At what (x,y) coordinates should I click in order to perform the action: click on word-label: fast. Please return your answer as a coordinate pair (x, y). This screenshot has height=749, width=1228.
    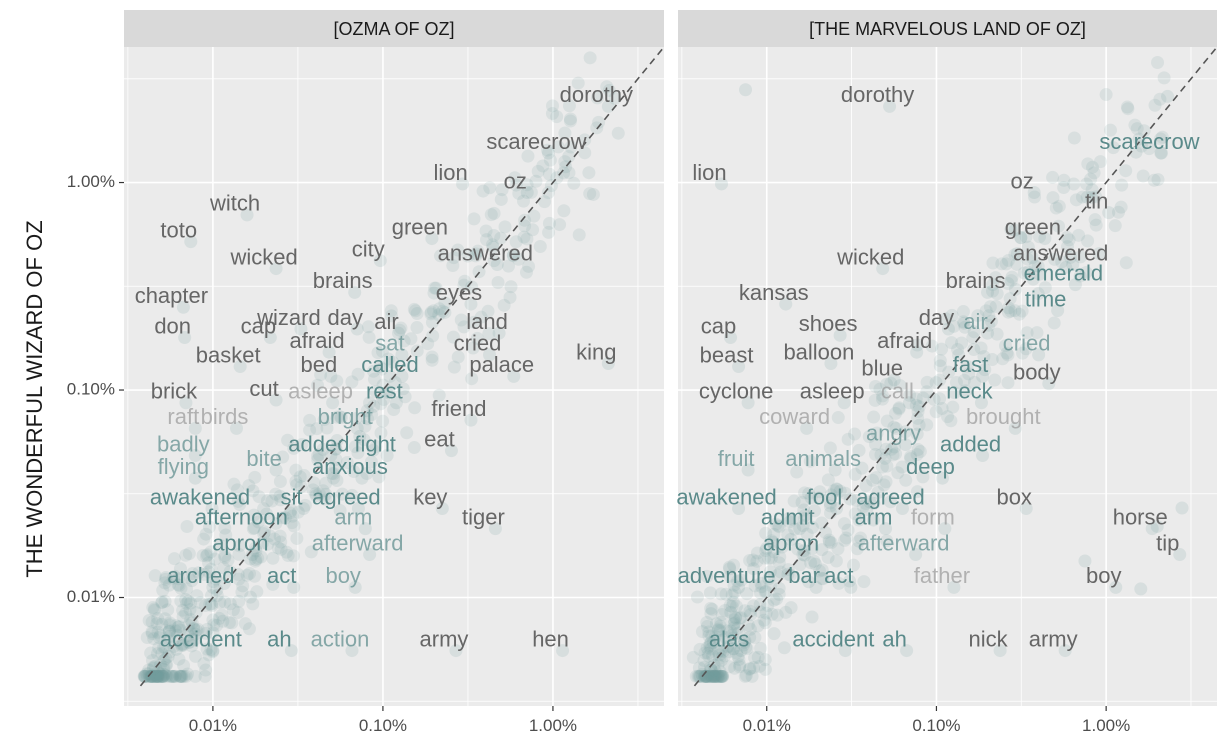
    Looking at the image, I should click on (970, 364).